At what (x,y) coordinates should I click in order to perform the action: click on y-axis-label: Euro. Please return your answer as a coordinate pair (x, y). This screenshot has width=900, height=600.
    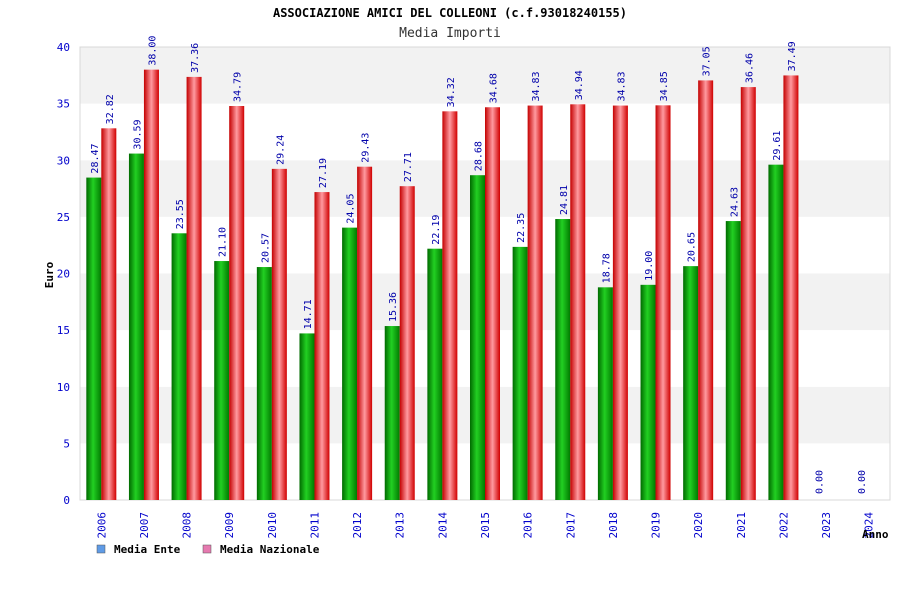
    Looking at the image, I should click on (49, 274).